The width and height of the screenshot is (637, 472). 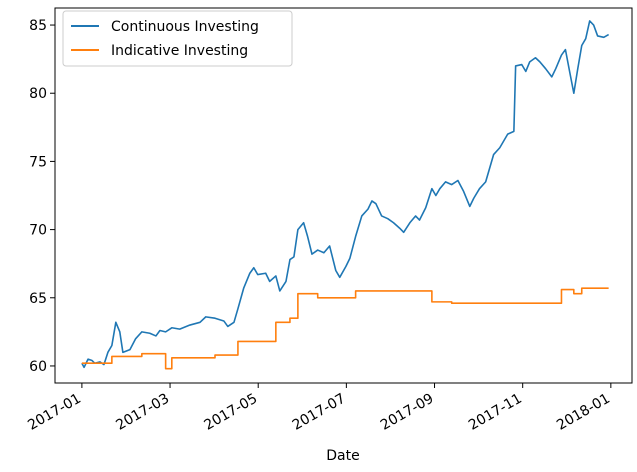 What do you see at coordinates (38, 162) in the screenshot?
I see `y-tick-label: 75` at bounding box center [38, 162].